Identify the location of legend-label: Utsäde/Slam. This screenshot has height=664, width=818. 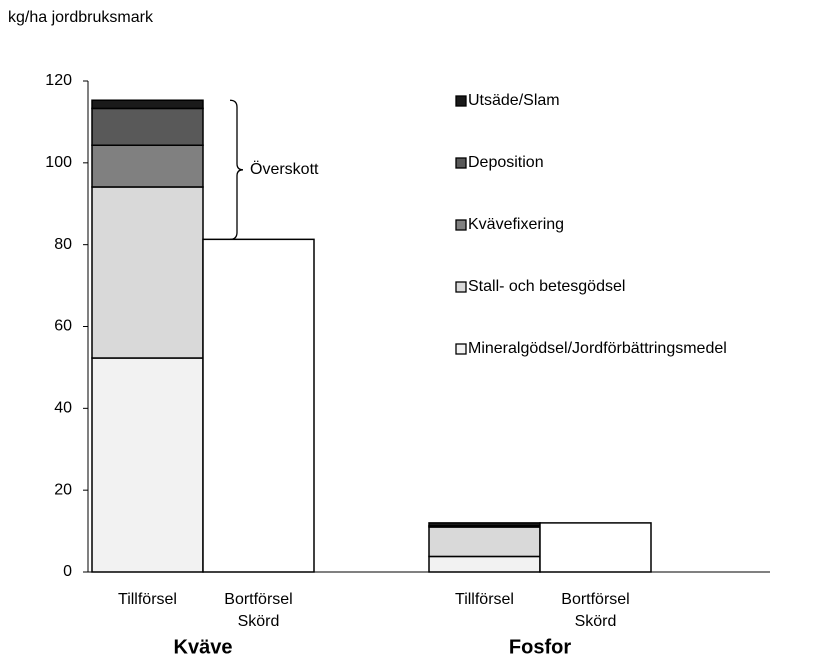
(514, 100).